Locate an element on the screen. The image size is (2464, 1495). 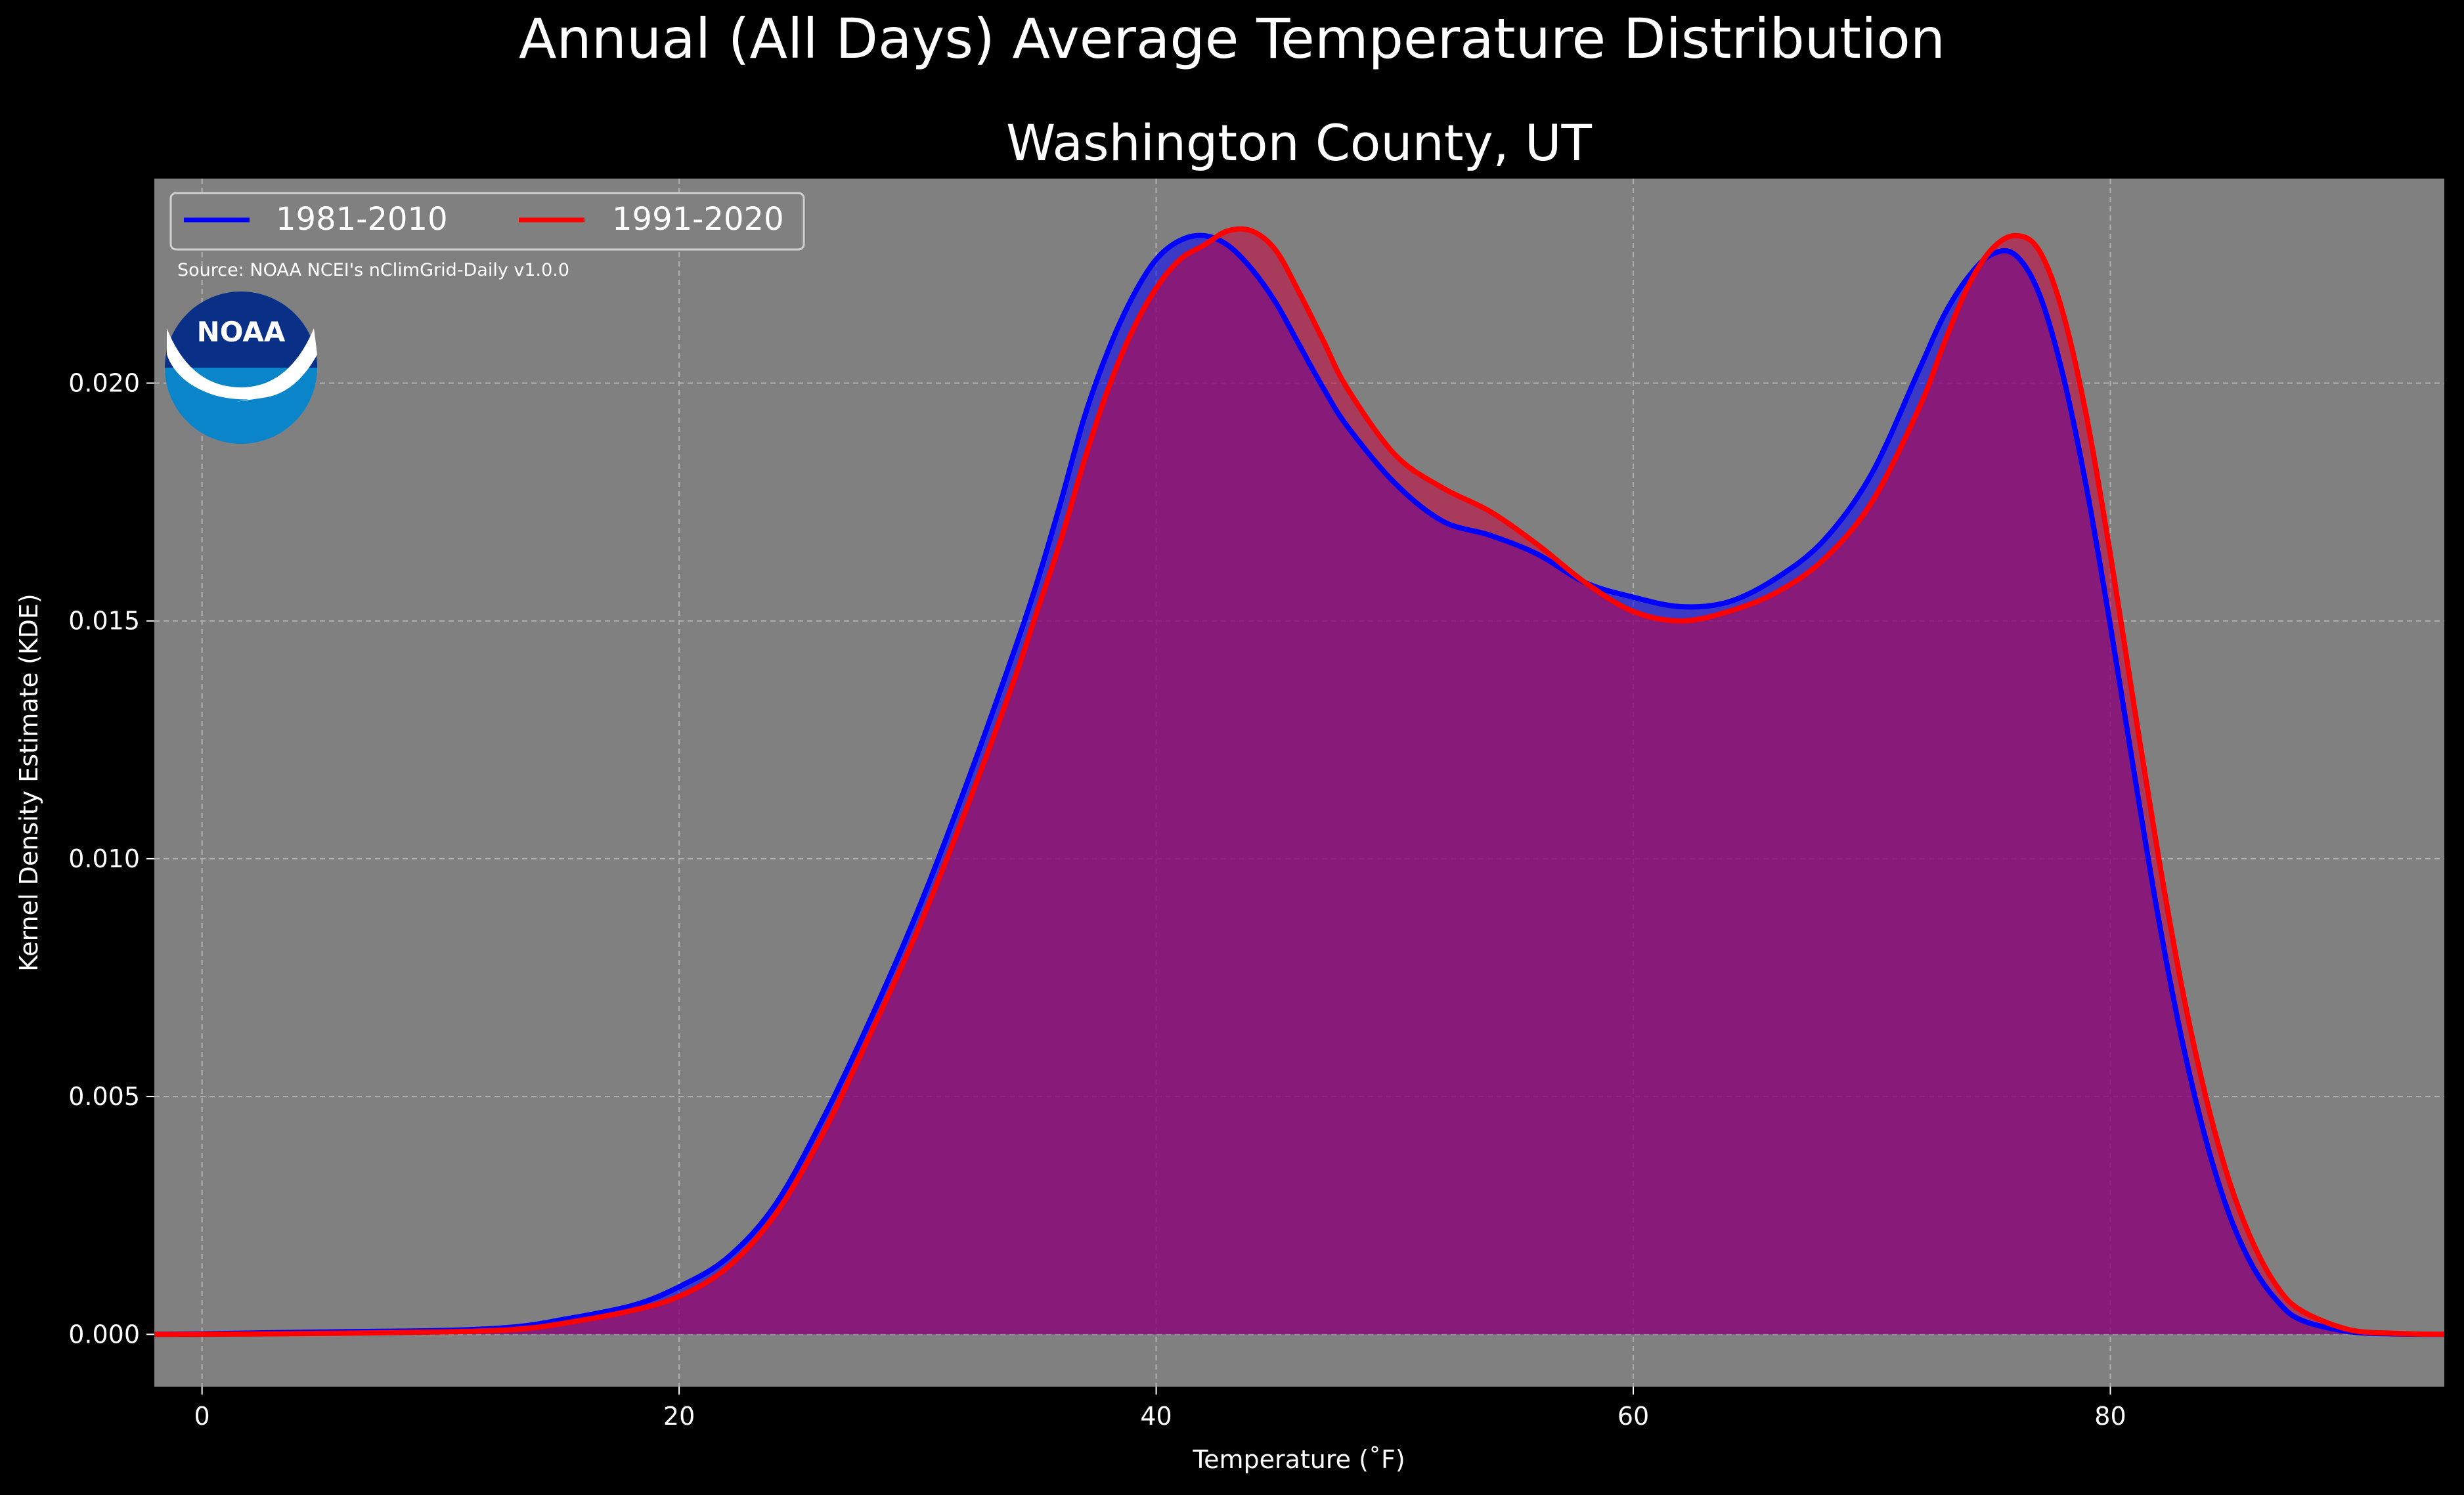
x-tick-label: 40 is located at coordinates (1156, 1416).